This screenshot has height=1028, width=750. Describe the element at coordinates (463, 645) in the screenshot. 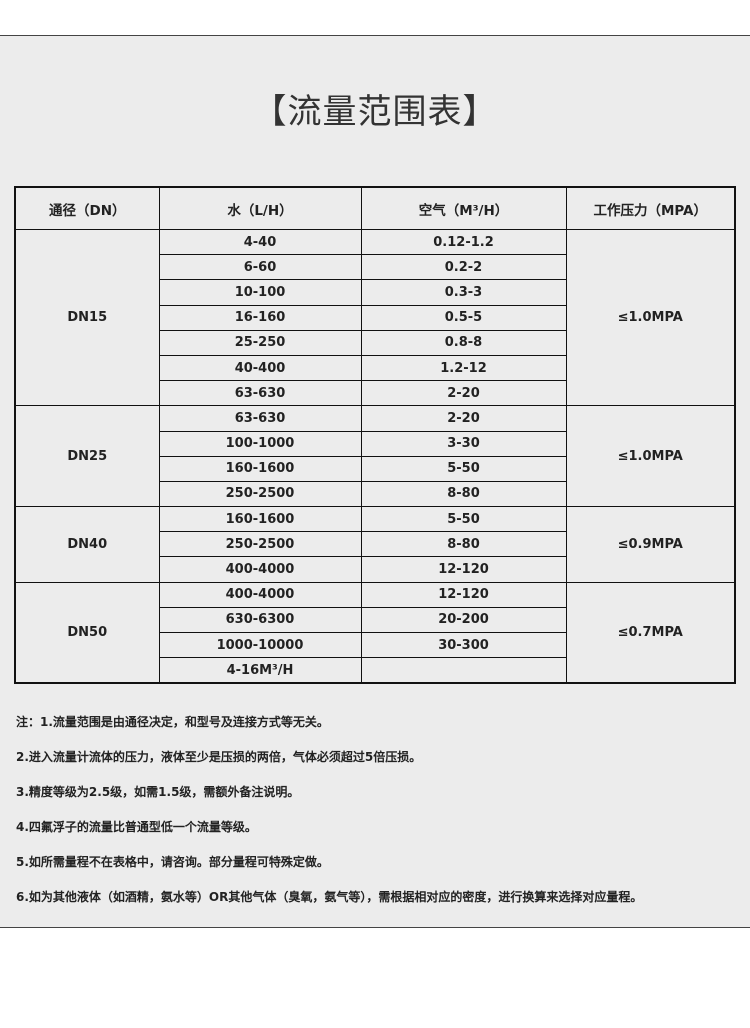

I see `air-cell: 30-300` at that location.